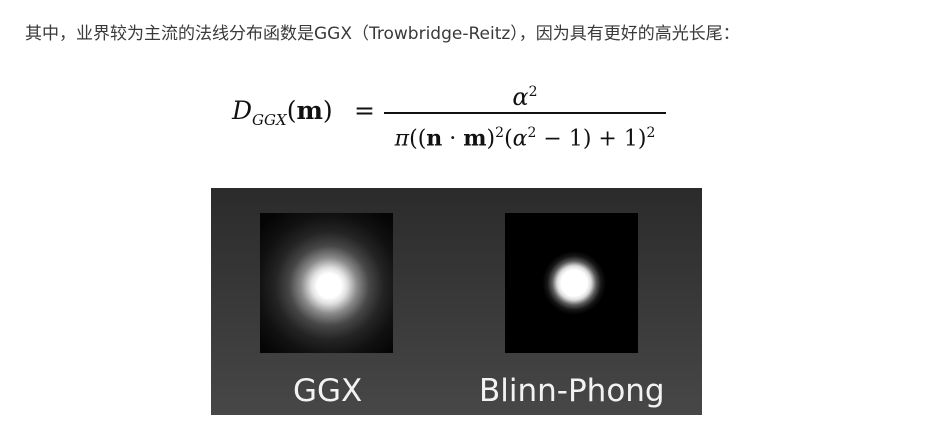 Image resolution: width=929 pixels, height=438 pixels. I want to click on ggx-formula: DGGX(m) = α2 π((n · m)2(α2 − 1) + 1)2, so click(452, 116).